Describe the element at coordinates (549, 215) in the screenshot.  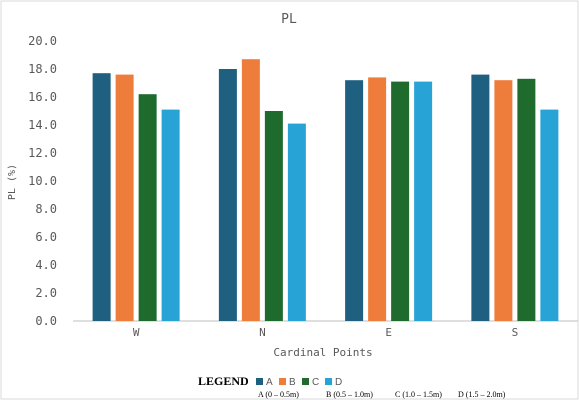
I see `bar-d-s` at that location.